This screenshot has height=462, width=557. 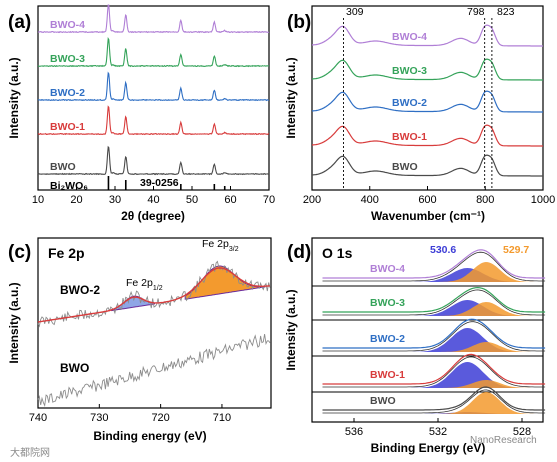 What do you see at coordinates (522, 432) in the screenshot?
I see `d-xtick-label: 528` at bounding box center [522, 432].